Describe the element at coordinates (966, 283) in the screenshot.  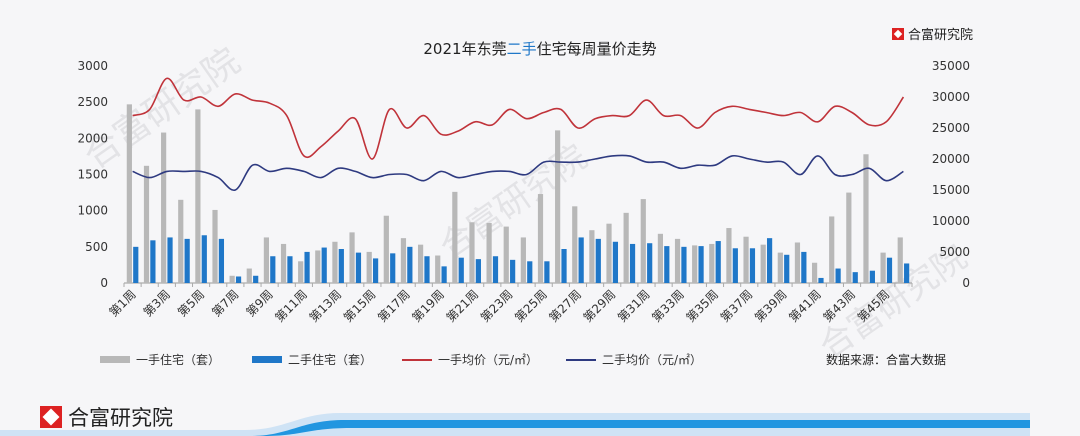
I see `y-right-tick-label: 0` at that location.